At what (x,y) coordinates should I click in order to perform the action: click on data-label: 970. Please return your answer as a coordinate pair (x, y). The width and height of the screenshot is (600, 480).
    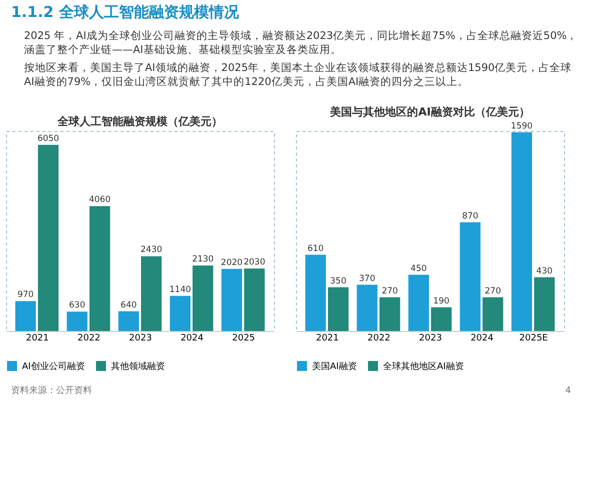
    Looking at the image, I should click on (25, 295).